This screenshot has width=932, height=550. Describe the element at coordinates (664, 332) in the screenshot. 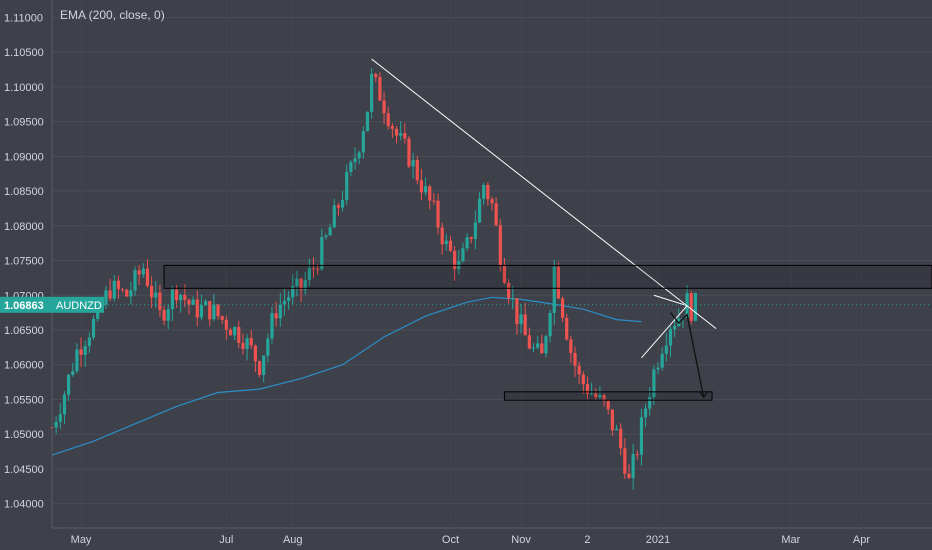

I see `wedge-lower-line` at that location.